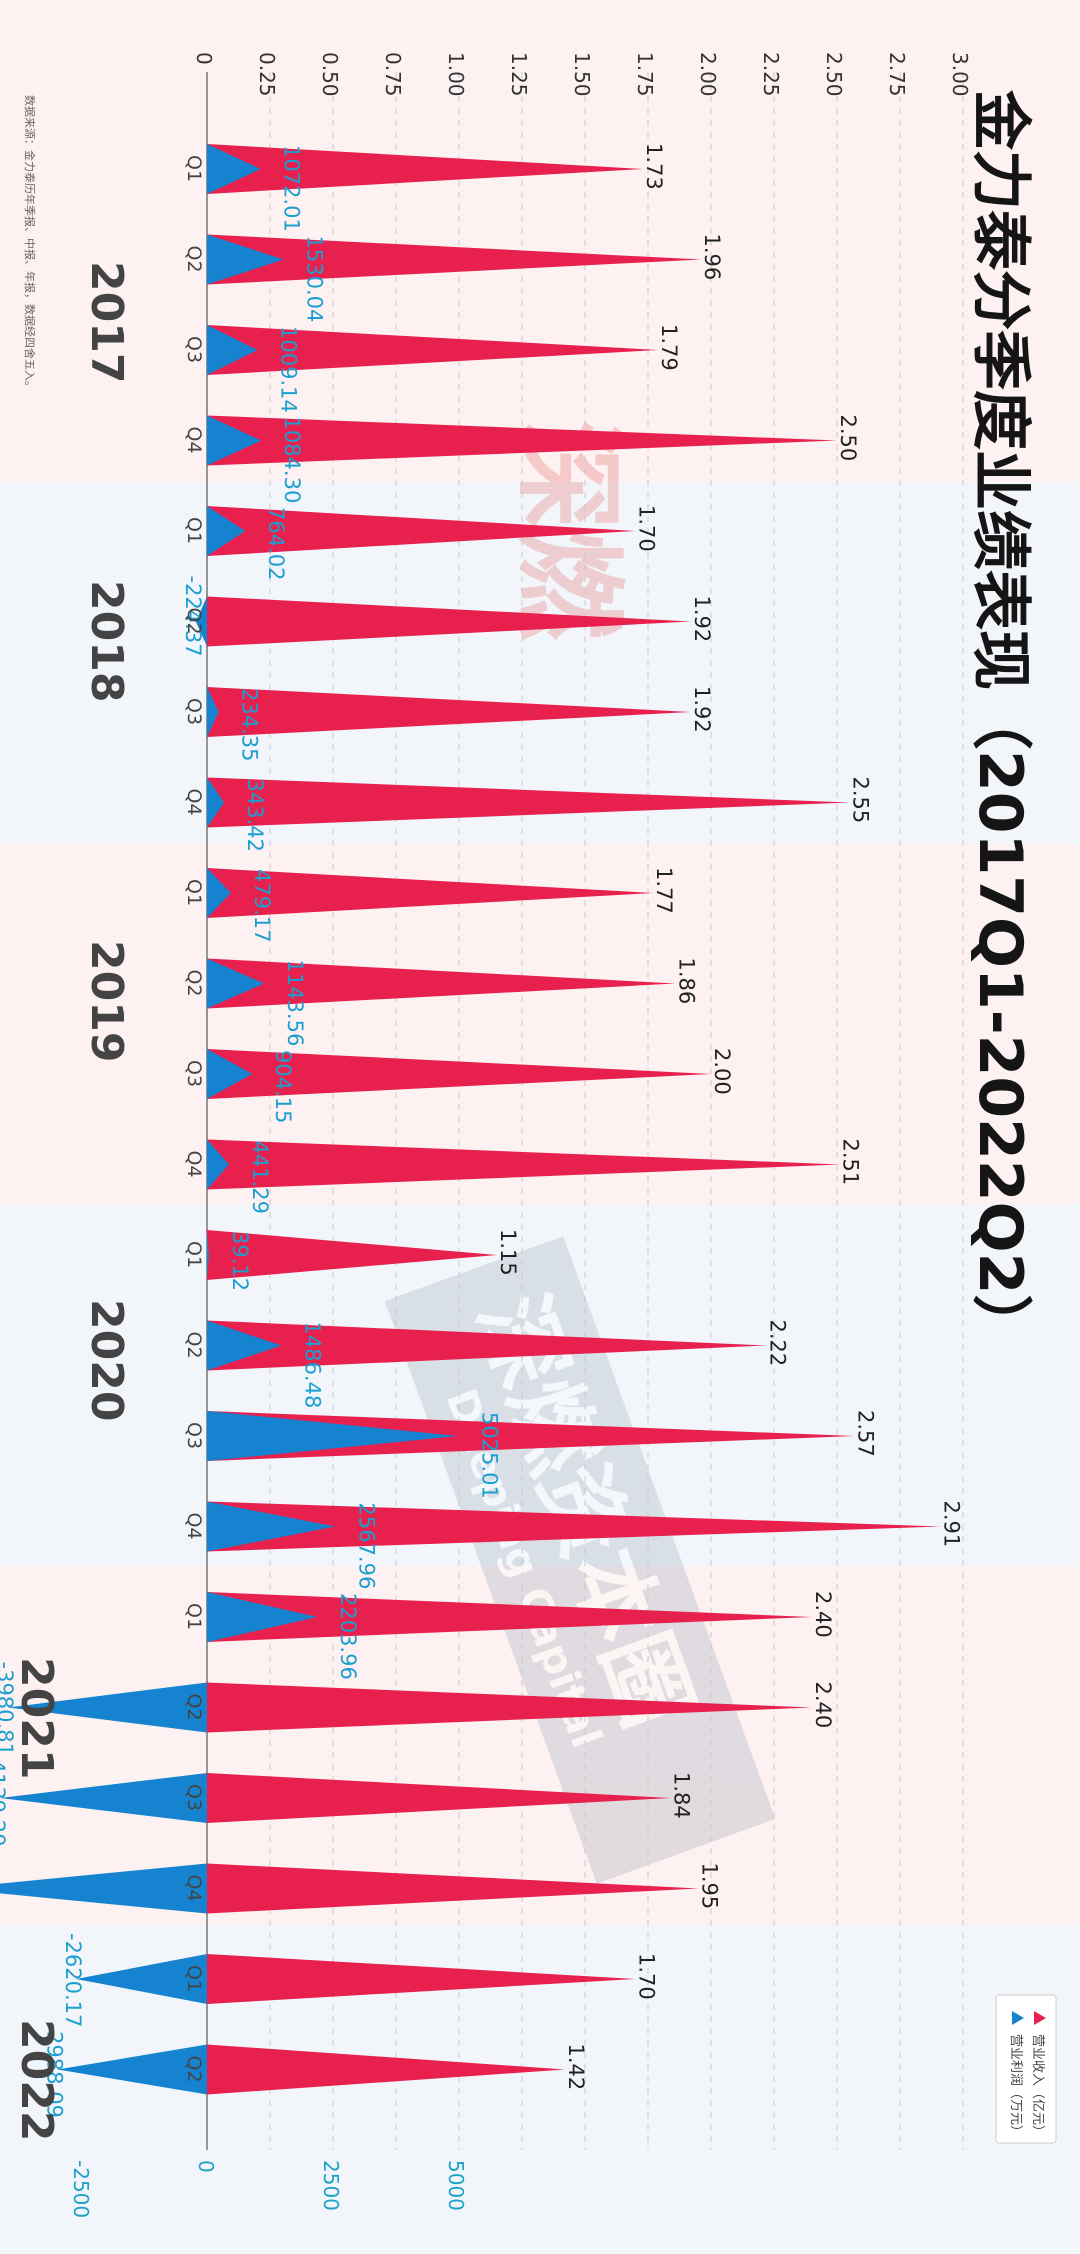 The image size is (1080, 2254). Describe the element at coordinates (834, 74) in the screenshot. I see `revenue-tick-label: 2.50` at that location.